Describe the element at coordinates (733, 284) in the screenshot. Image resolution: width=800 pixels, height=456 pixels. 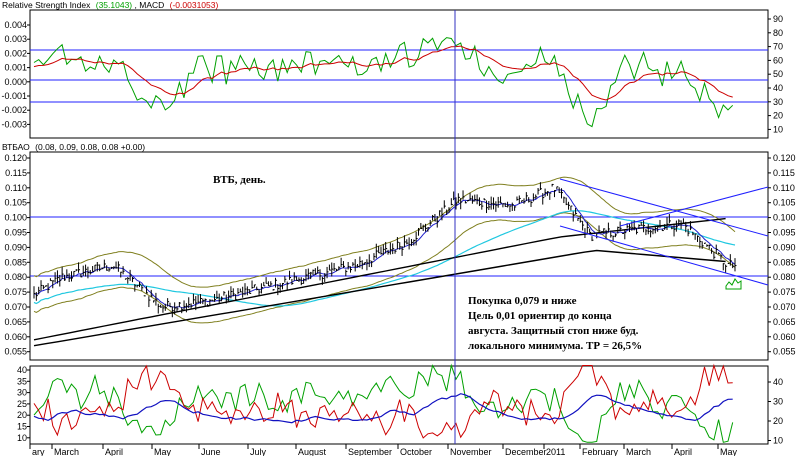
I see `buy-marker-icon` at that location.